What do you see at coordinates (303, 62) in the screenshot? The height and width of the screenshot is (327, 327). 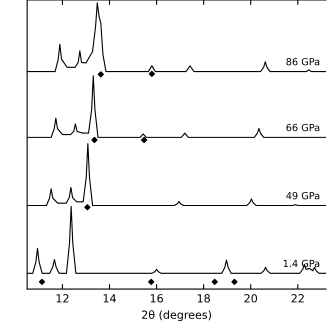 I see `series-label: 86 GPa` at bounding box center [303, 62].